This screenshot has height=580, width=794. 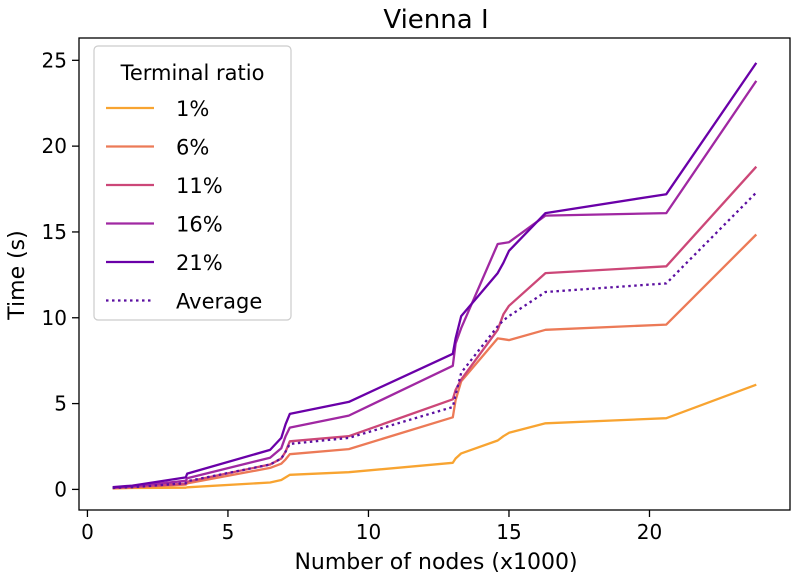 What do you see at coordinates (435, 20) in the screenshot?
I see `chart-title: Vienna I` at bounding box center [435, 20].